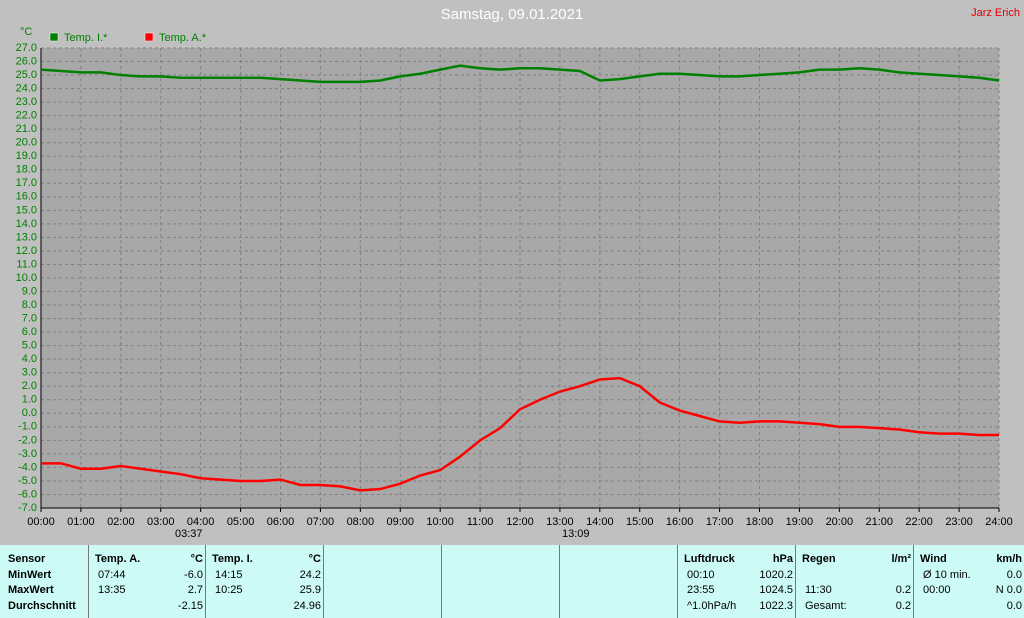 Image resolution: width=1024 pixels, height=618 pixels. What do you see at coordinates (27, 440) in the screenshot?
I see `y-tick-label: -2.0` at bounding box center [27, 440].